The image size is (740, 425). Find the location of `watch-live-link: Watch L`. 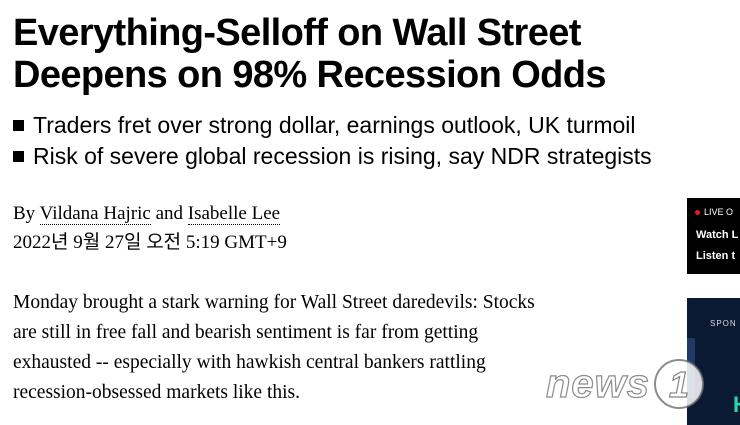

watch-live-link: Watch L is located at coordinates (717, 235).